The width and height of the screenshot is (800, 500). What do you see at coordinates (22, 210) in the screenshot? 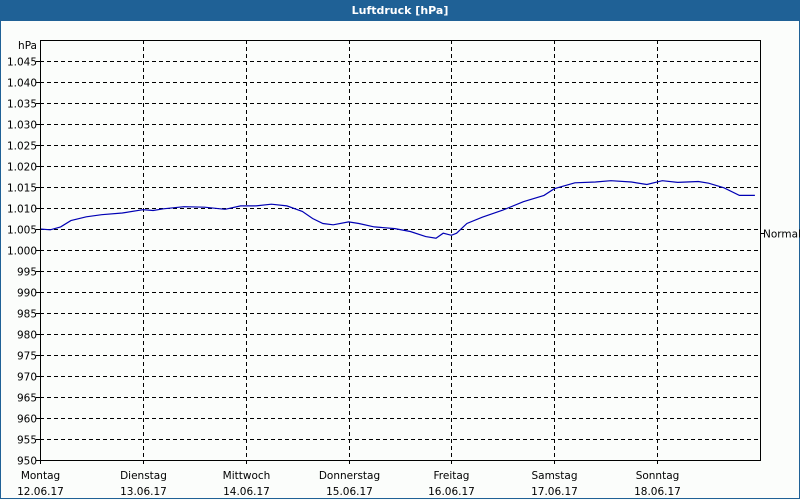
I see `y-tick-label: 1.010` at bounding box center [22, 210].